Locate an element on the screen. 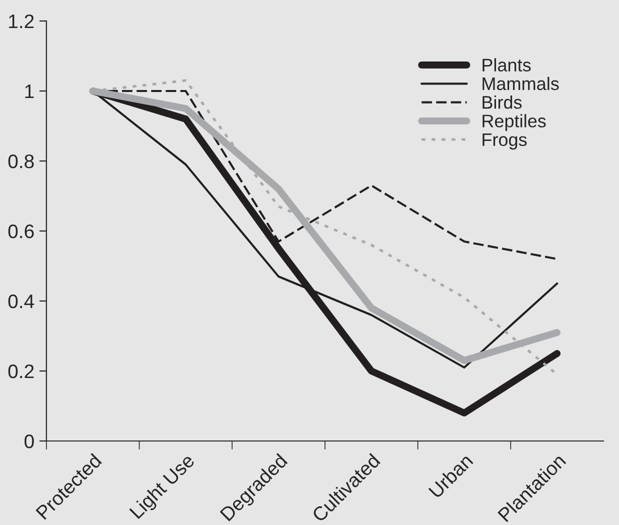  y-tick-label: 0 is located at coordinates (29, 441).